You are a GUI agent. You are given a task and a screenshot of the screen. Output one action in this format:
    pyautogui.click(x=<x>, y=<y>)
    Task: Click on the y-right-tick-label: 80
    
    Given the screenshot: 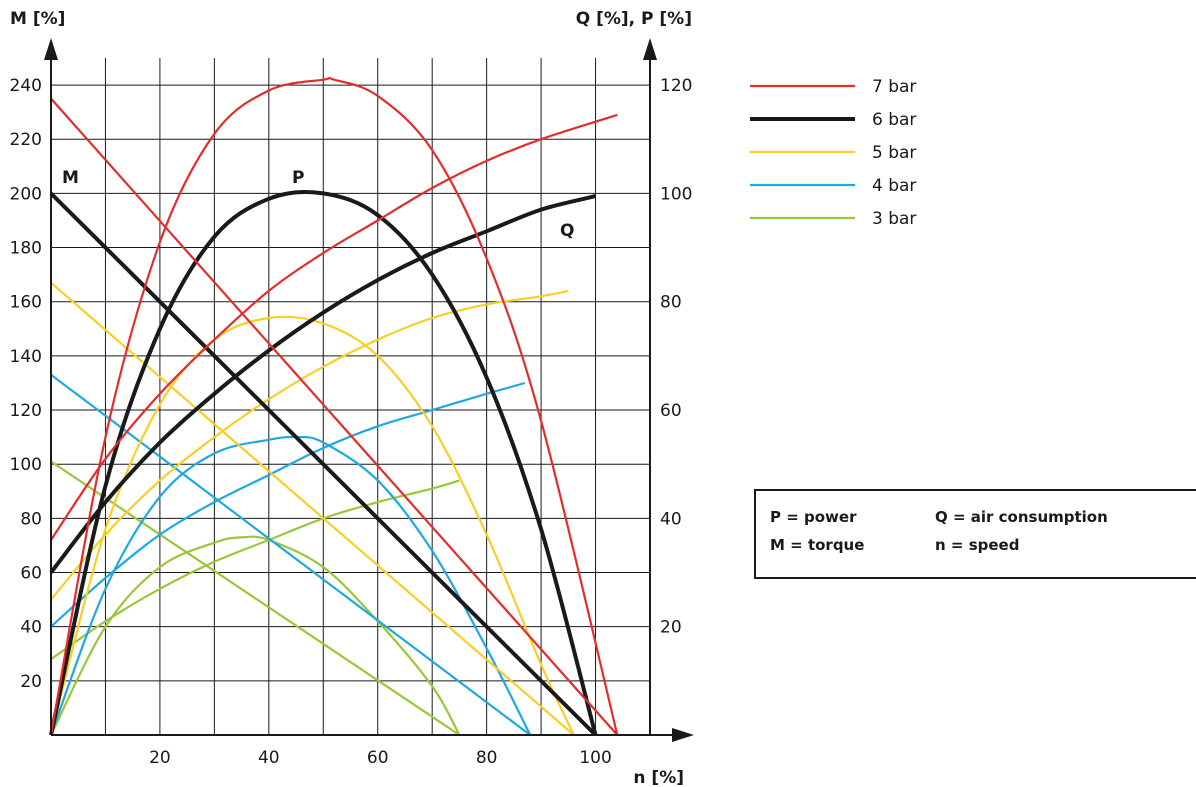 What is the action you would take?
    pyautogui.click(x=671, y=303)
    